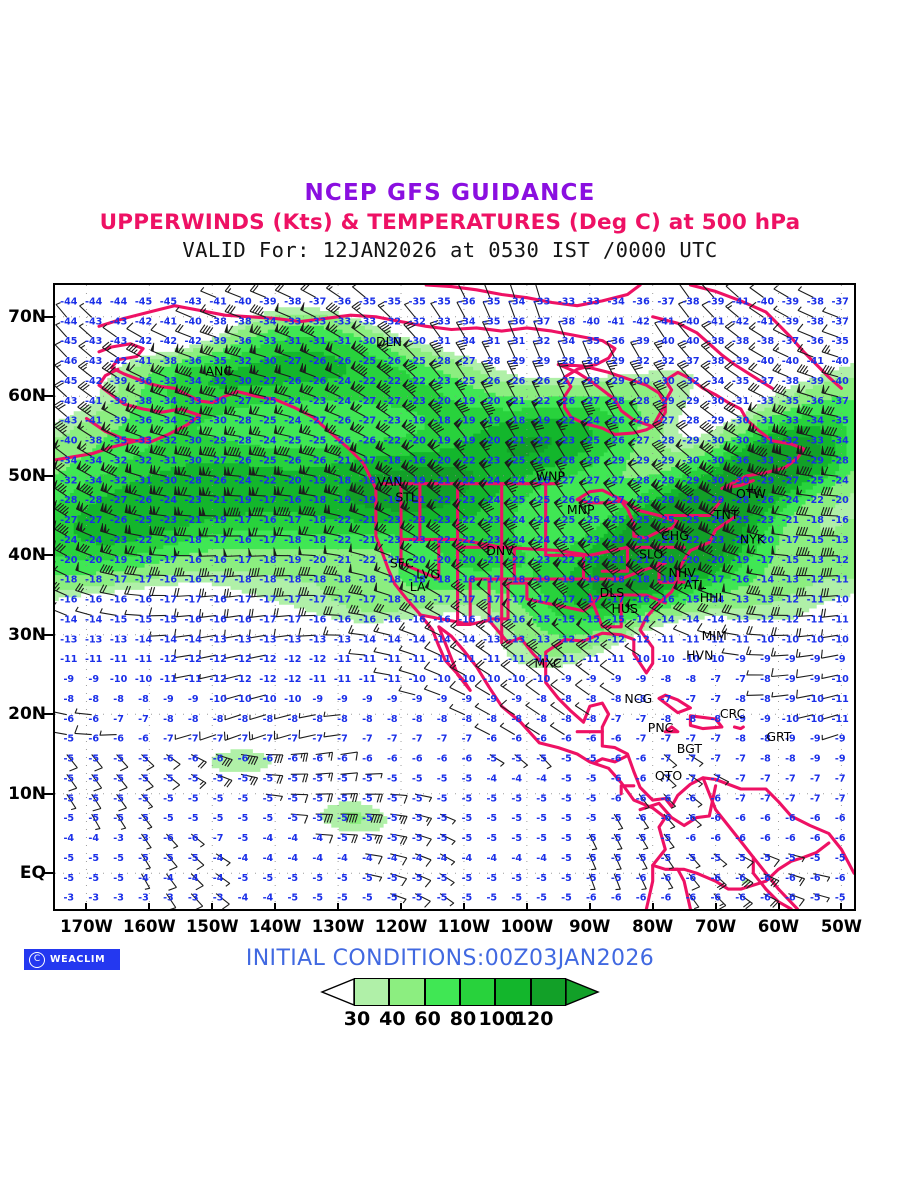  What do you see at coordinates (683, 572) in the screenshot?
I see `city-label-NHV: NHV` at bounding box center [683, 572].